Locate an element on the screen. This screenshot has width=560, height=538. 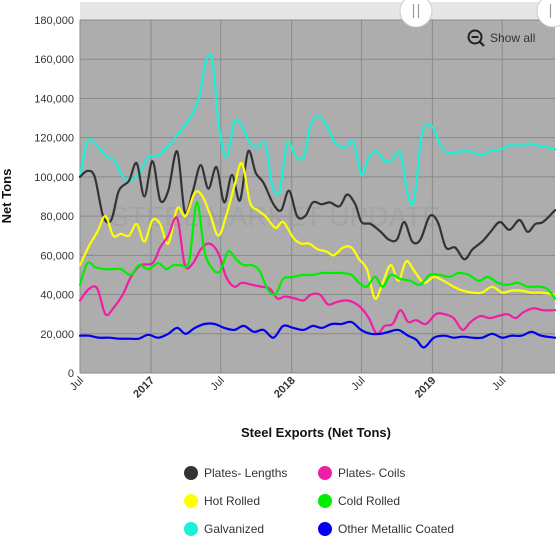
y-axis-title: Net Tons is located at coordinates (7, 196).